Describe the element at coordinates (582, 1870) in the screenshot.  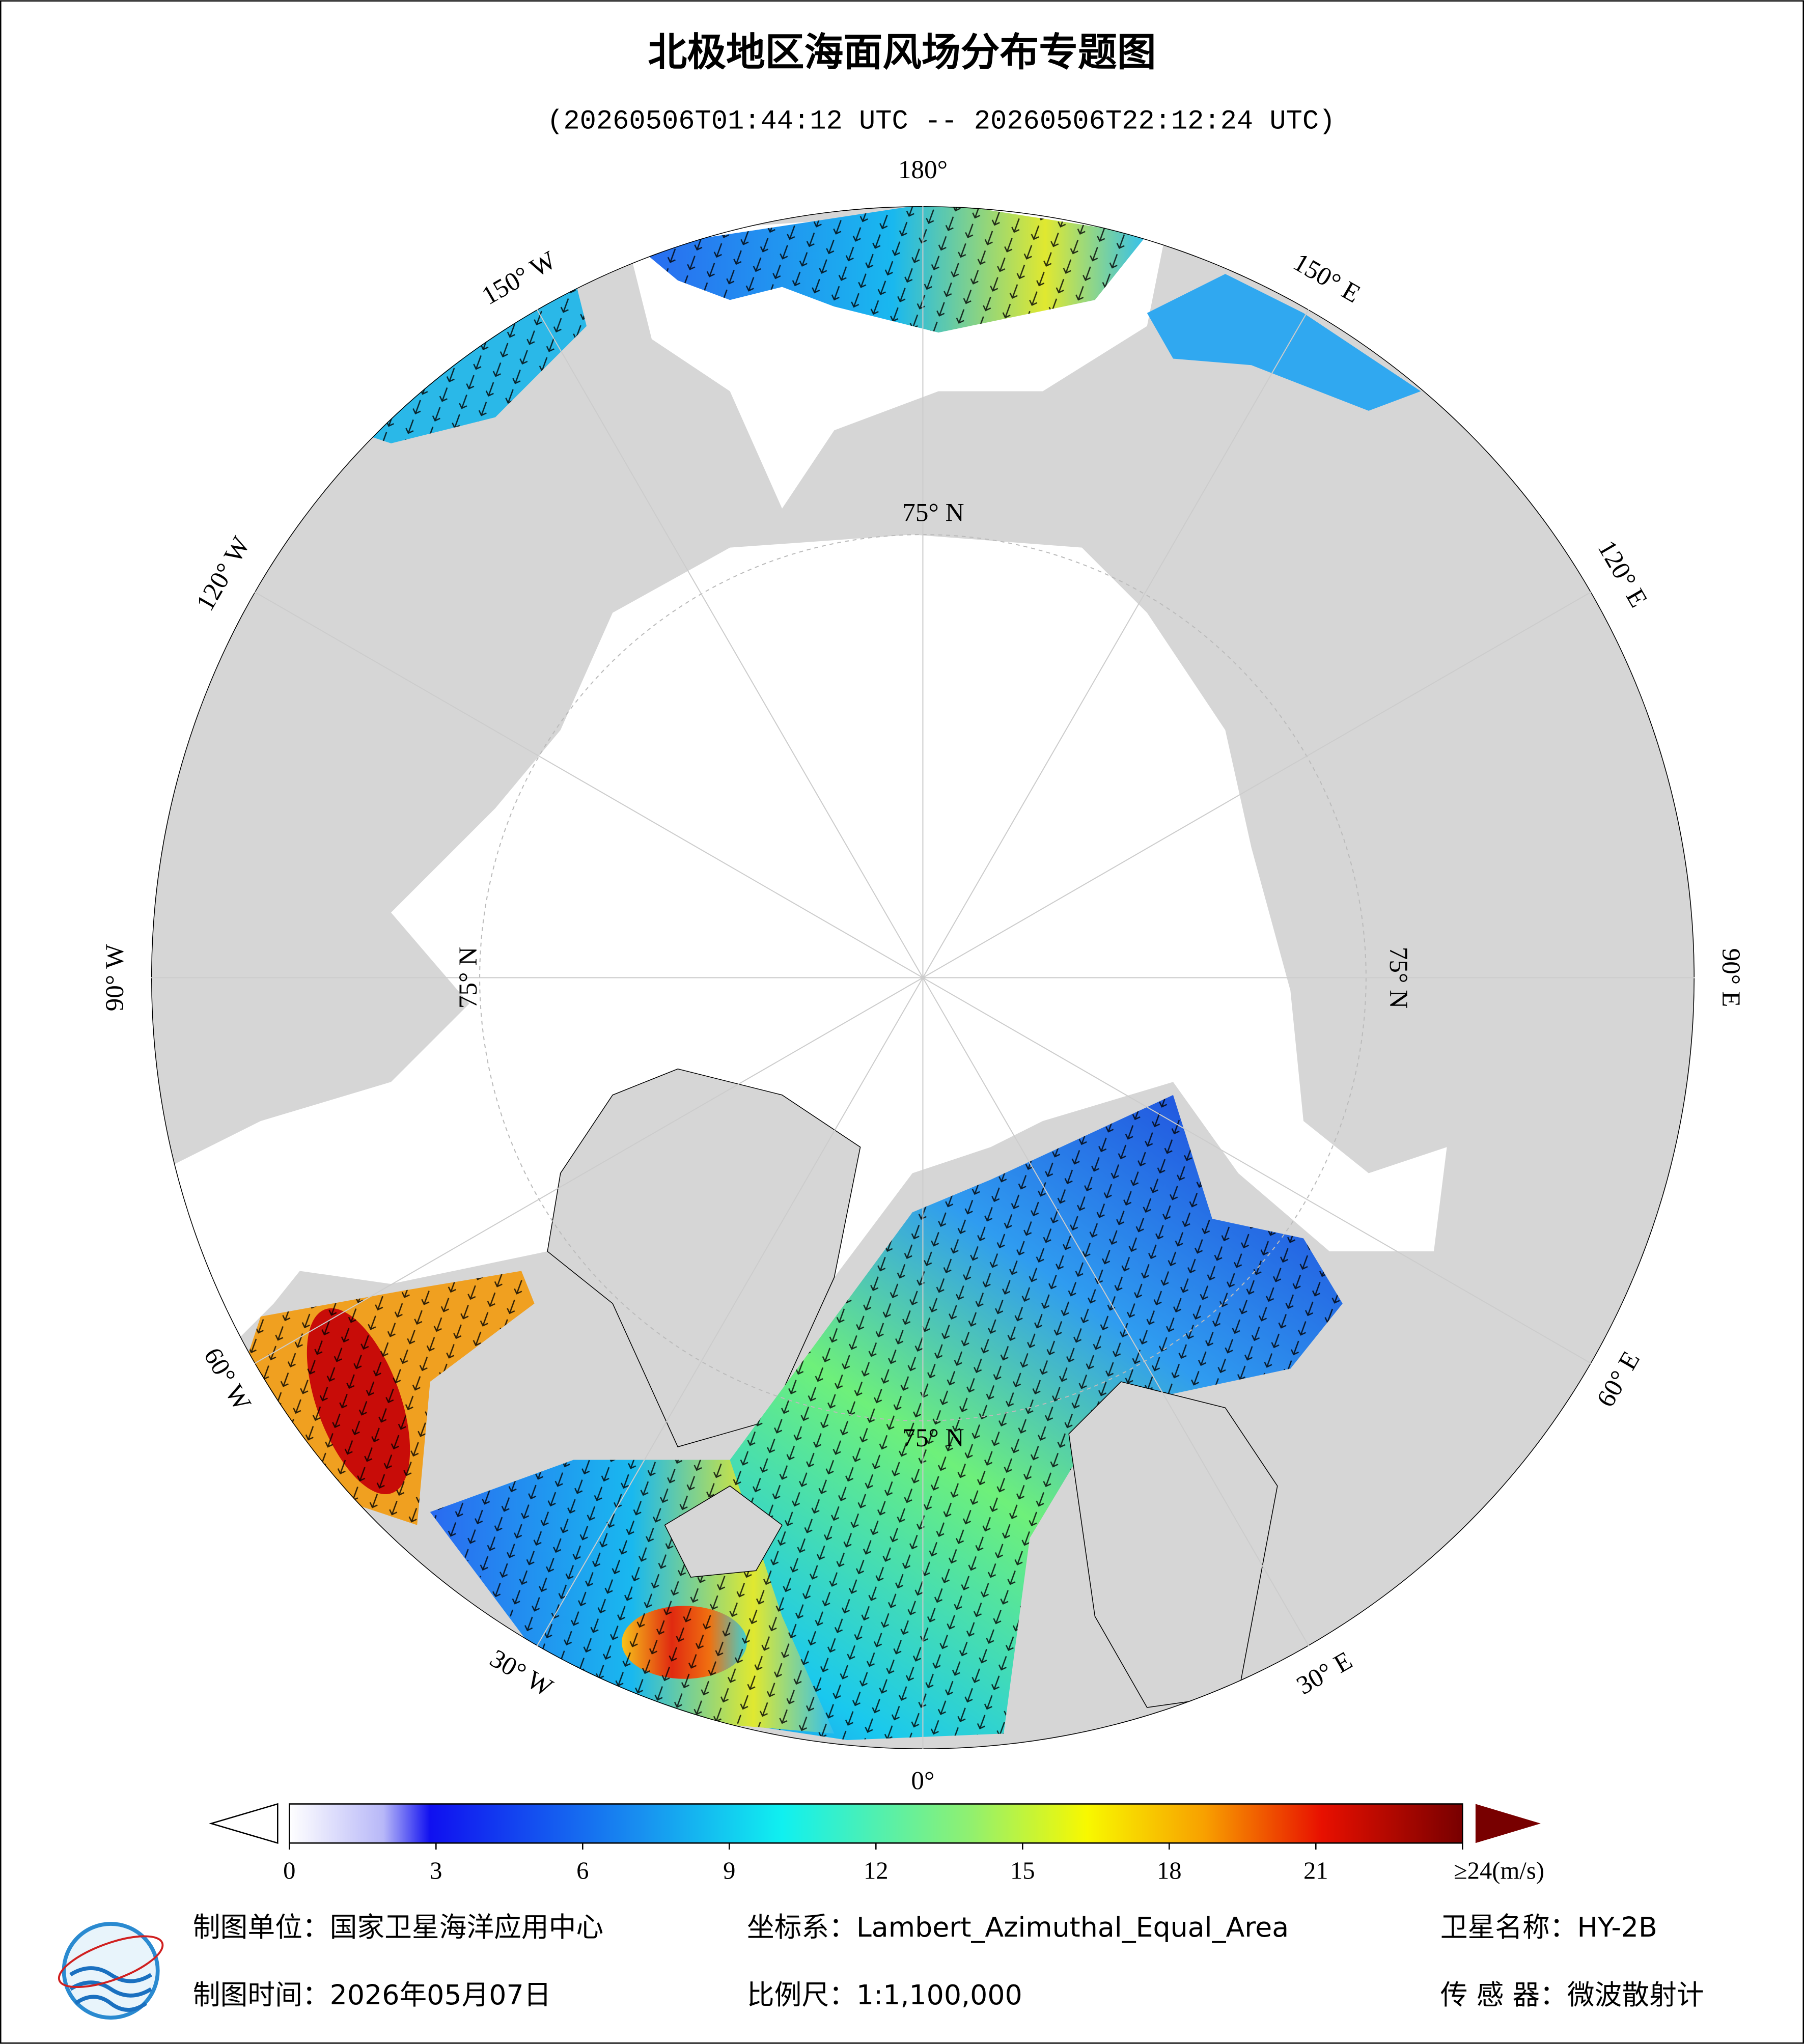
I see `colorbar-tick-label: 6` at that location.